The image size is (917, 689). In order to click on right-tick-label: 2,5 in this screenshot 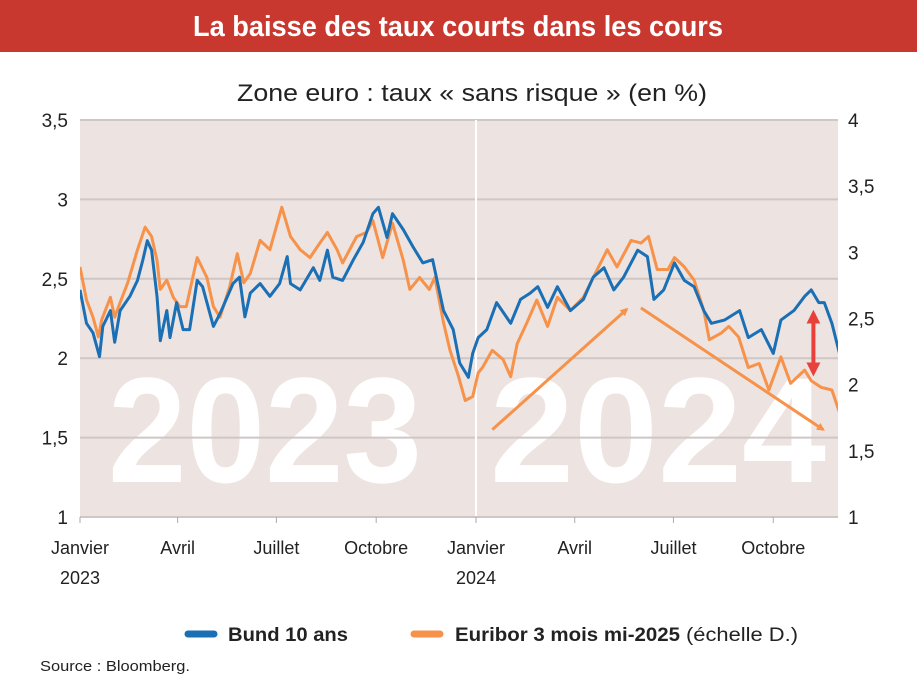, I will do `click(861, 320)`.